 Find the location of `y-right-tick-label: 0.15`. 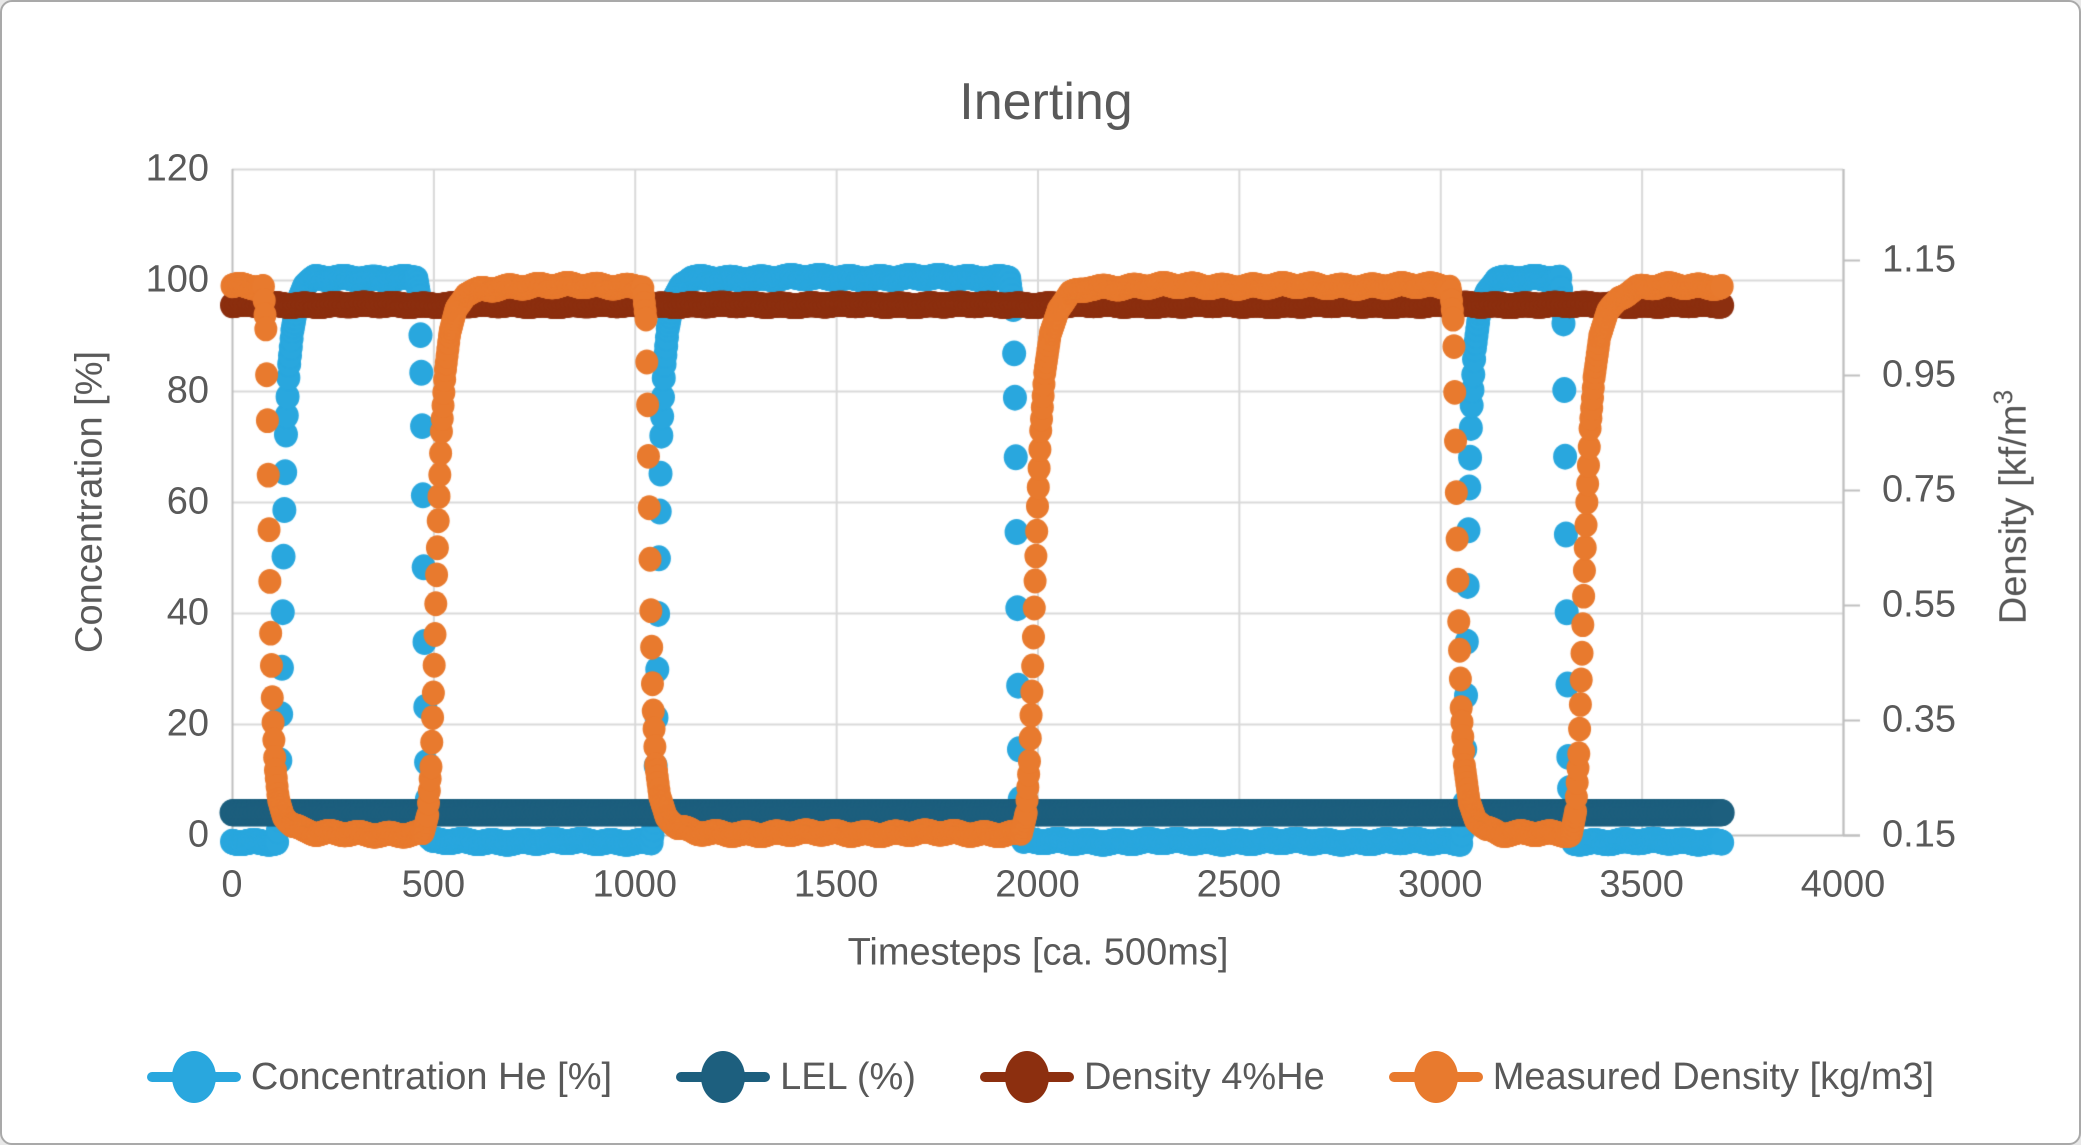

y-right-tick-label: 0.15 is located at coordinates (1919, 834).